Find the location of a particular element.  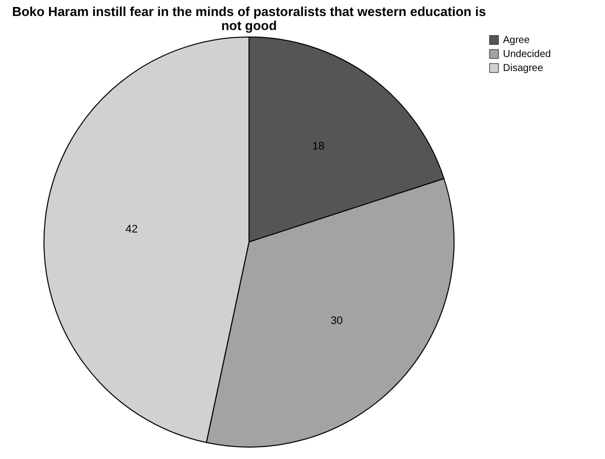

legend-label: Disagree is located at coordinates (523, 68).